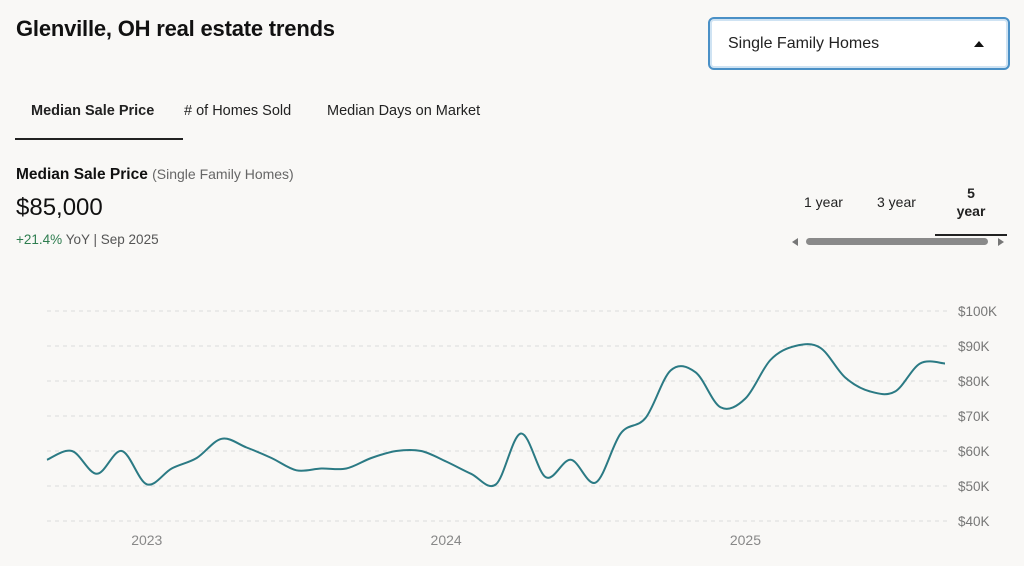  What do you see at coordinates (99, 116) in the screenshot?
I see `tab-median-sale-price: Median Sale Price` at bounding box center [99, 116].